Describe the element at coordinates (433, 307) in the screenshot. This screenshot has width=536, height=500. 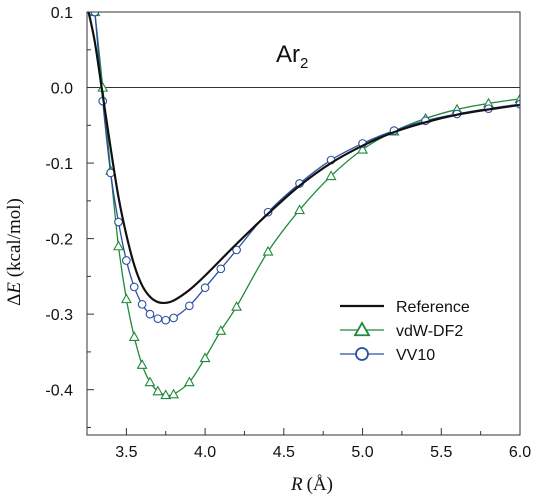
I see `legend-label: Reference` at that location.